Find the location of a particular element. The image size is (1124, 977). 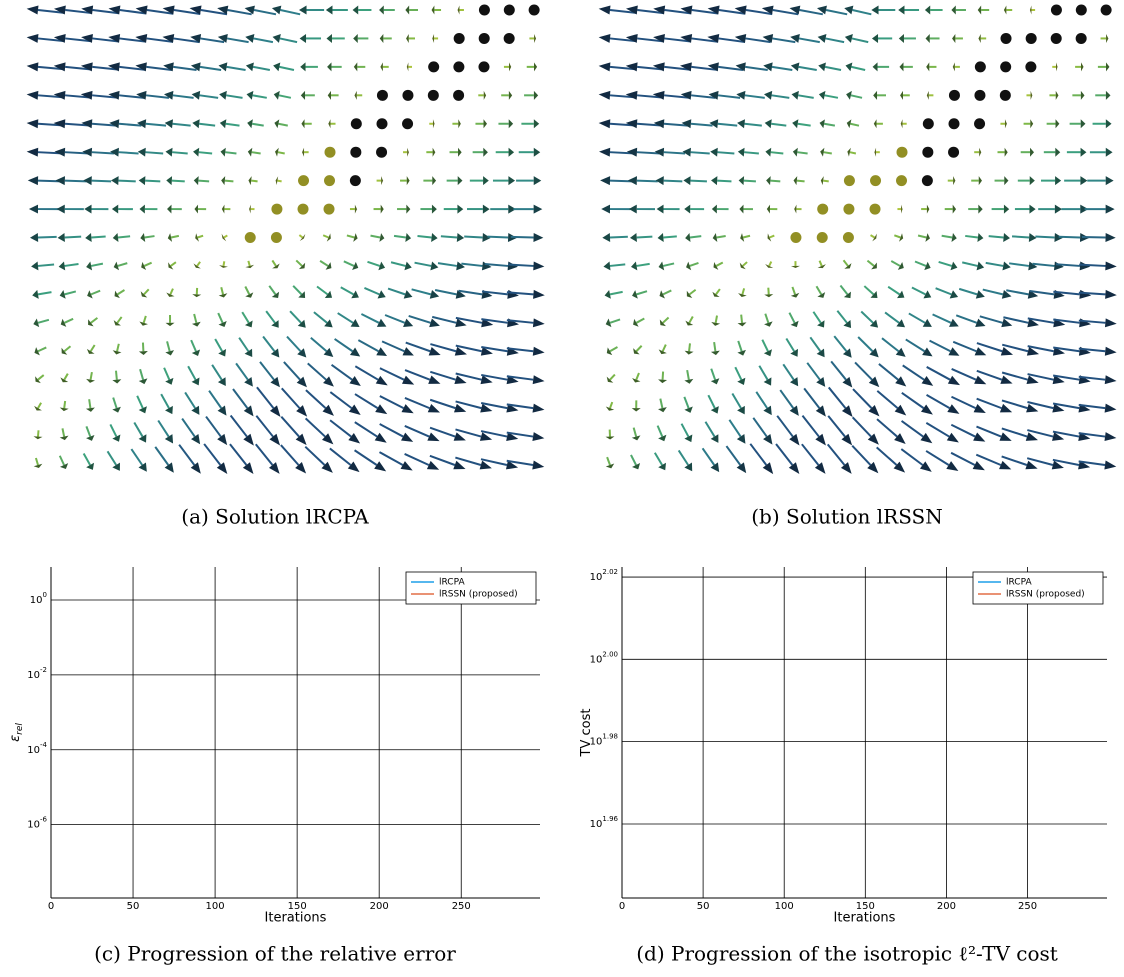

legend-label: lRSSN (proposed) is located at coordinates (478, 595).